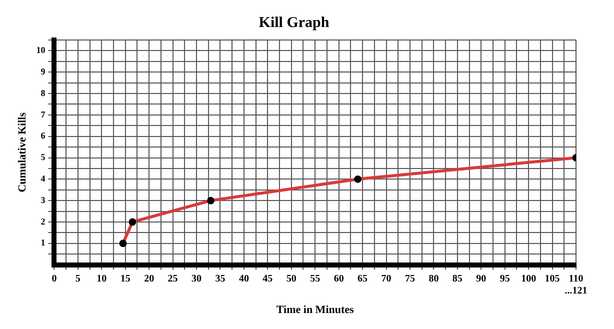 The image size is (614, 329). Describe the element at coordinates (125, 278) in the screenshot. I see `x-tick-label: 15` at that location.